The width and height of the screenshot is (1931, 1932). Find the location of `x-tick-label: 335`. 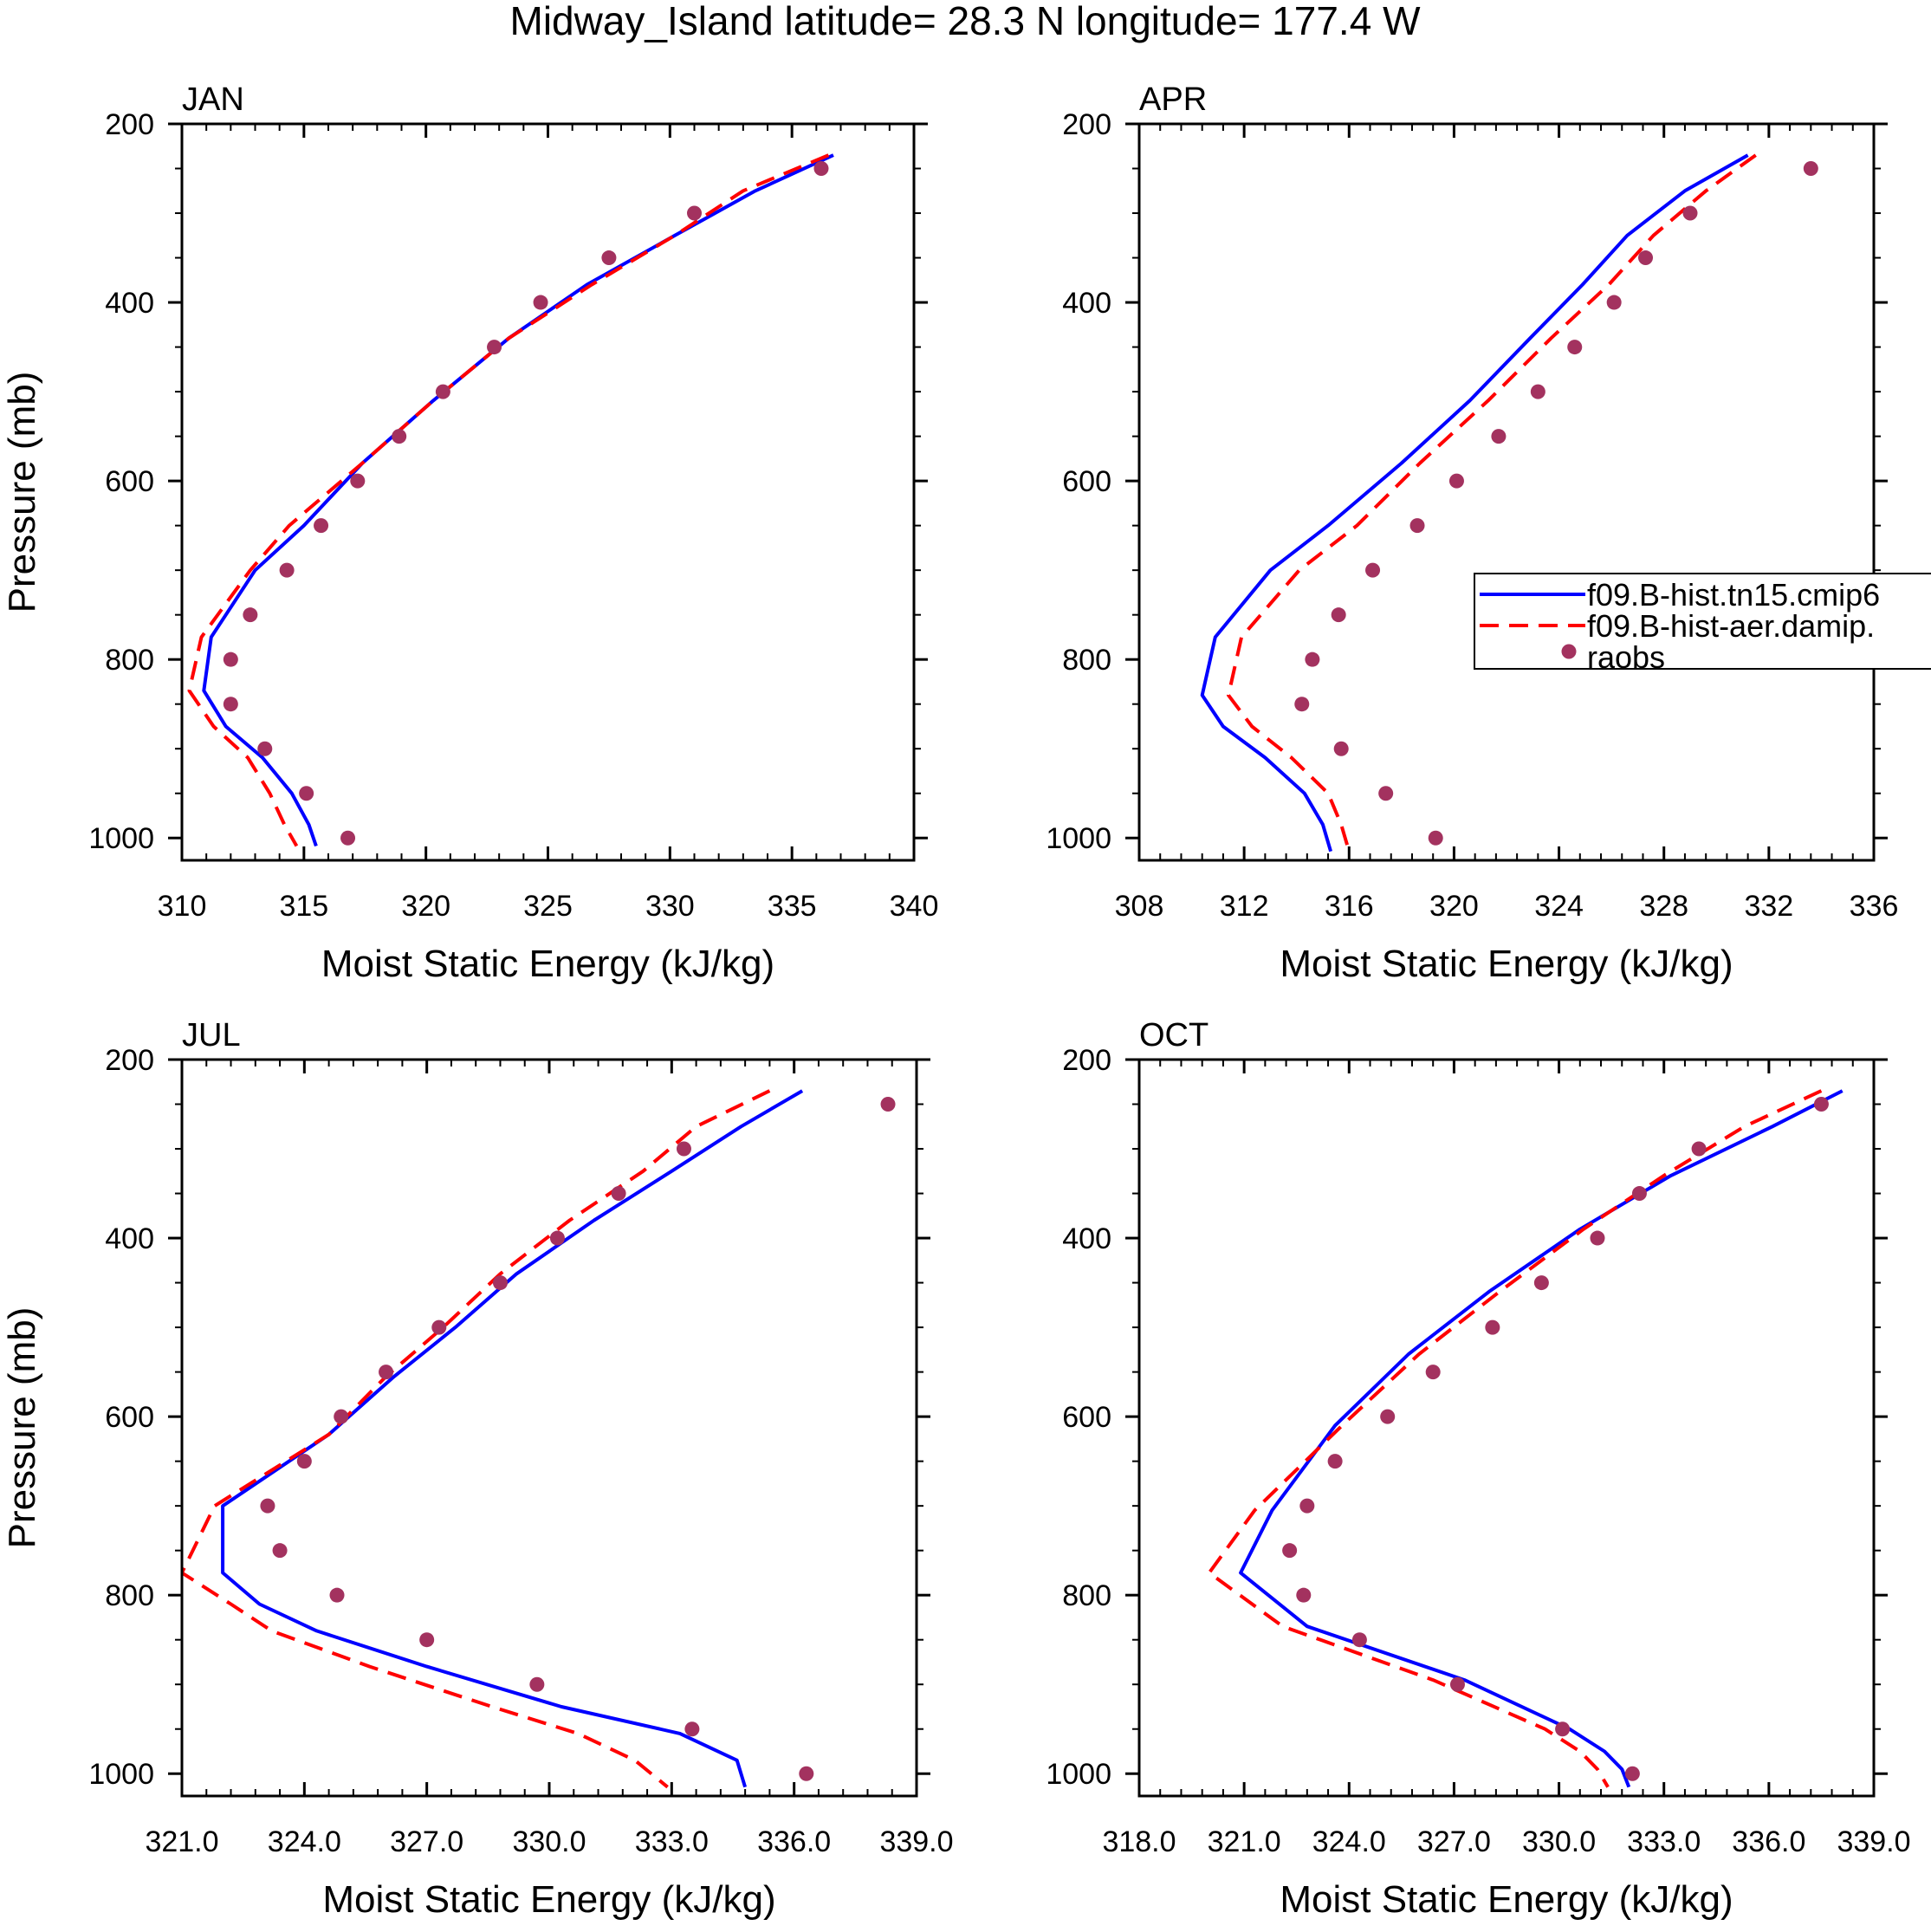

x-tick-label: 335 is located at coordinates (792, 907).